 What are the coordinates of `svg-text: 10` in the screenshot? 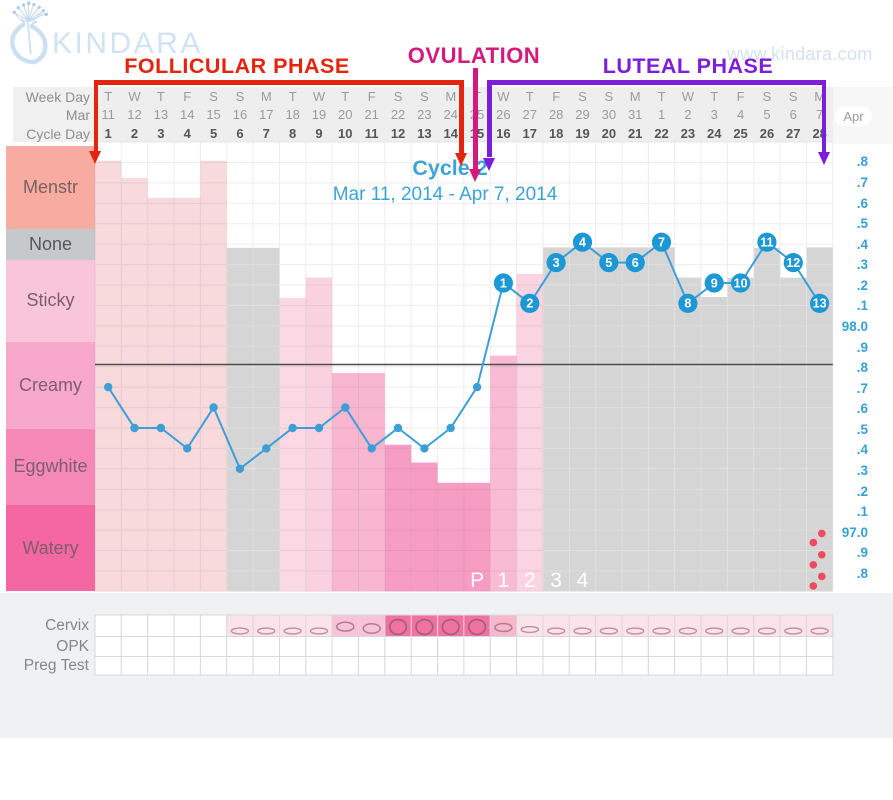 It's located at (741, 283).